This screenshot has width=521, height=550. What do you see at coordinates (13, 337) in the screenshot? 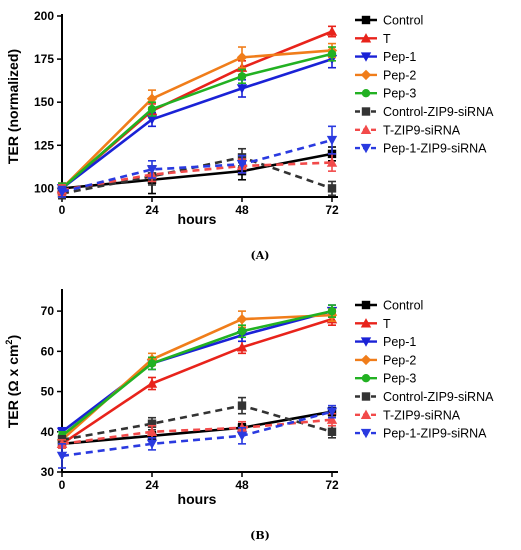
I see `y-axis-label-close: )` at bounding box center [13, 337].